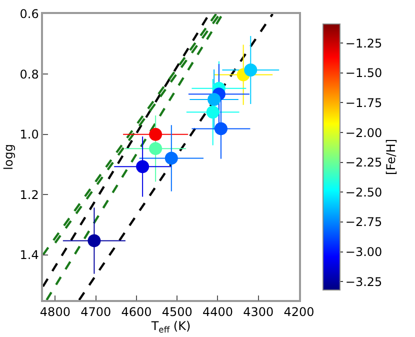 The height and width of the screenshot is (337, 415). What do you see at coordinates (363, 192) in the screenshot?
I see `color-bar-label: −2.50` at bounding box center [363, 192].